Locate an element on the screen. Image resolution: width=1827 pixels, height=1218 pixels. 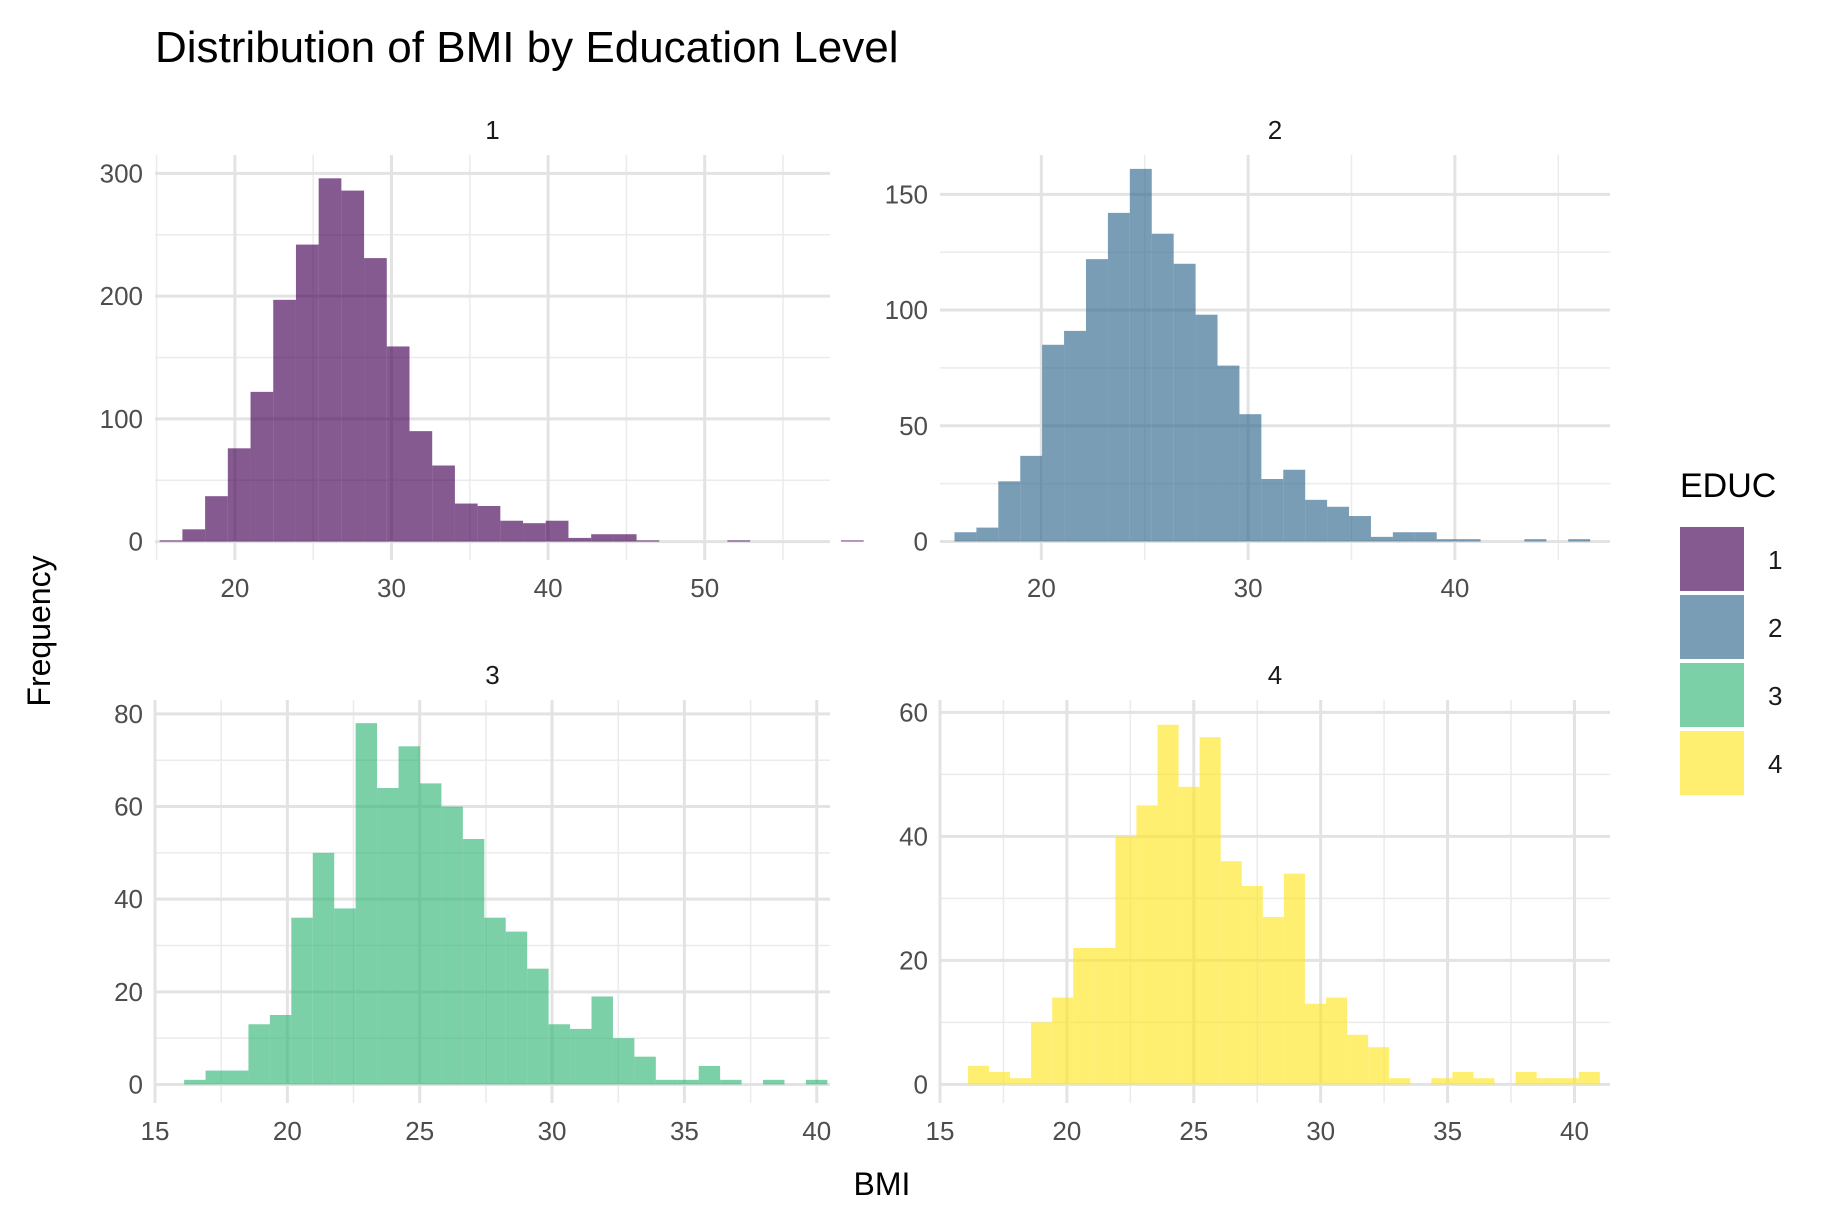
y-tick-label: 80 is located at coordinates (128, 714).